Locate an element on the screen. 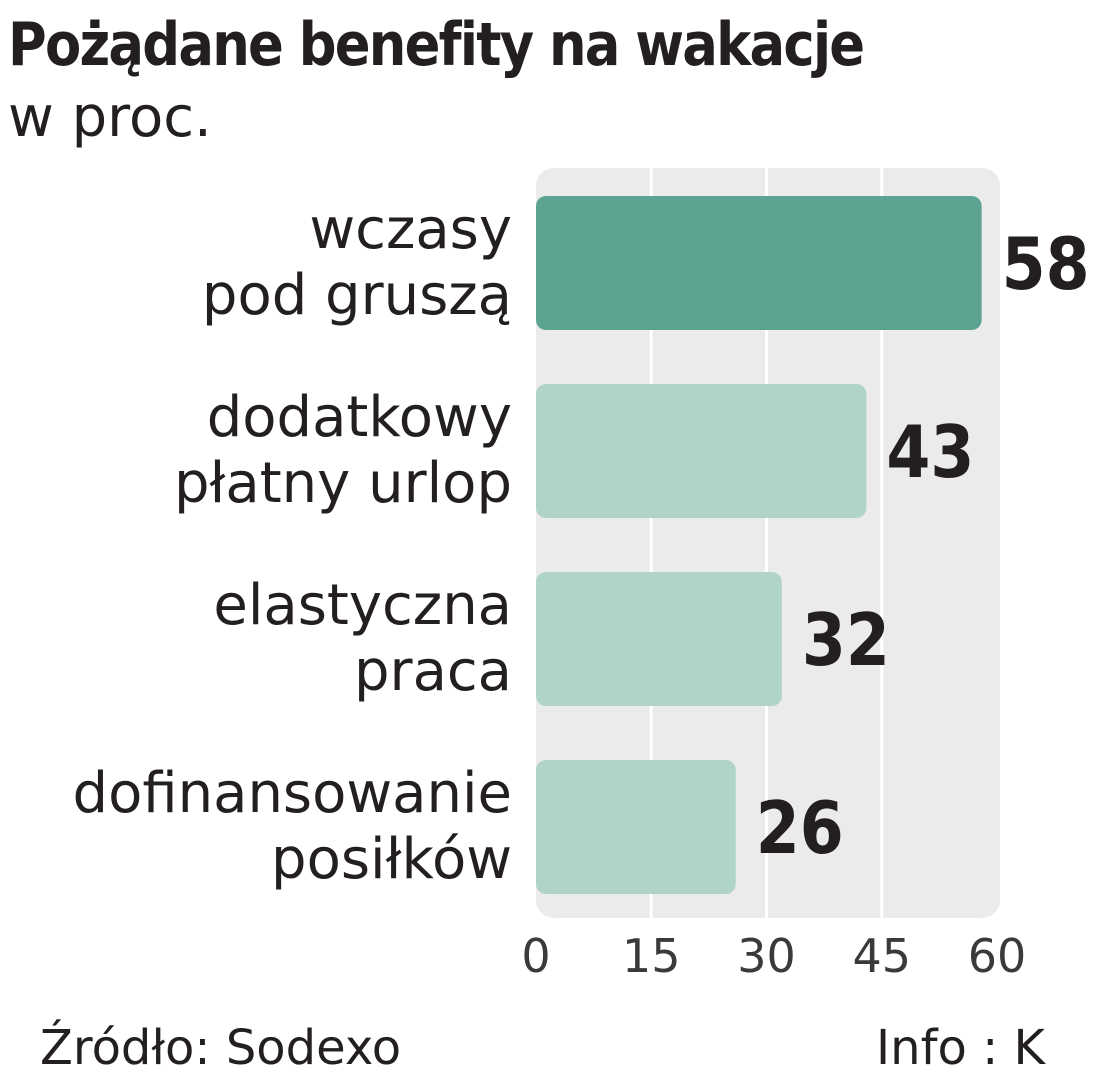  category-label-3-1: posiłków is located at coordinates (391, 859).